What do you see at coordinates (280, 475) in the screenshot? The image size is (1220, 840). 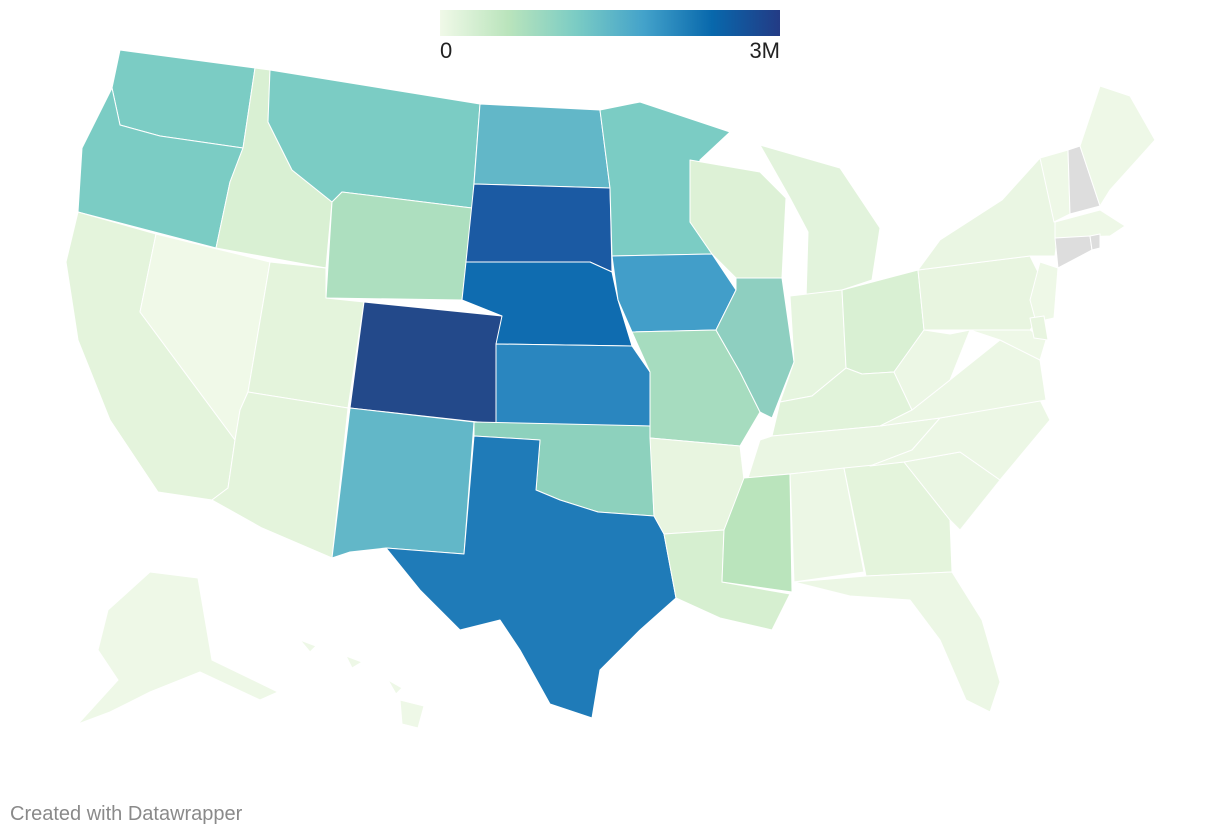 I see `state-az` at bounding box center [280, 475].